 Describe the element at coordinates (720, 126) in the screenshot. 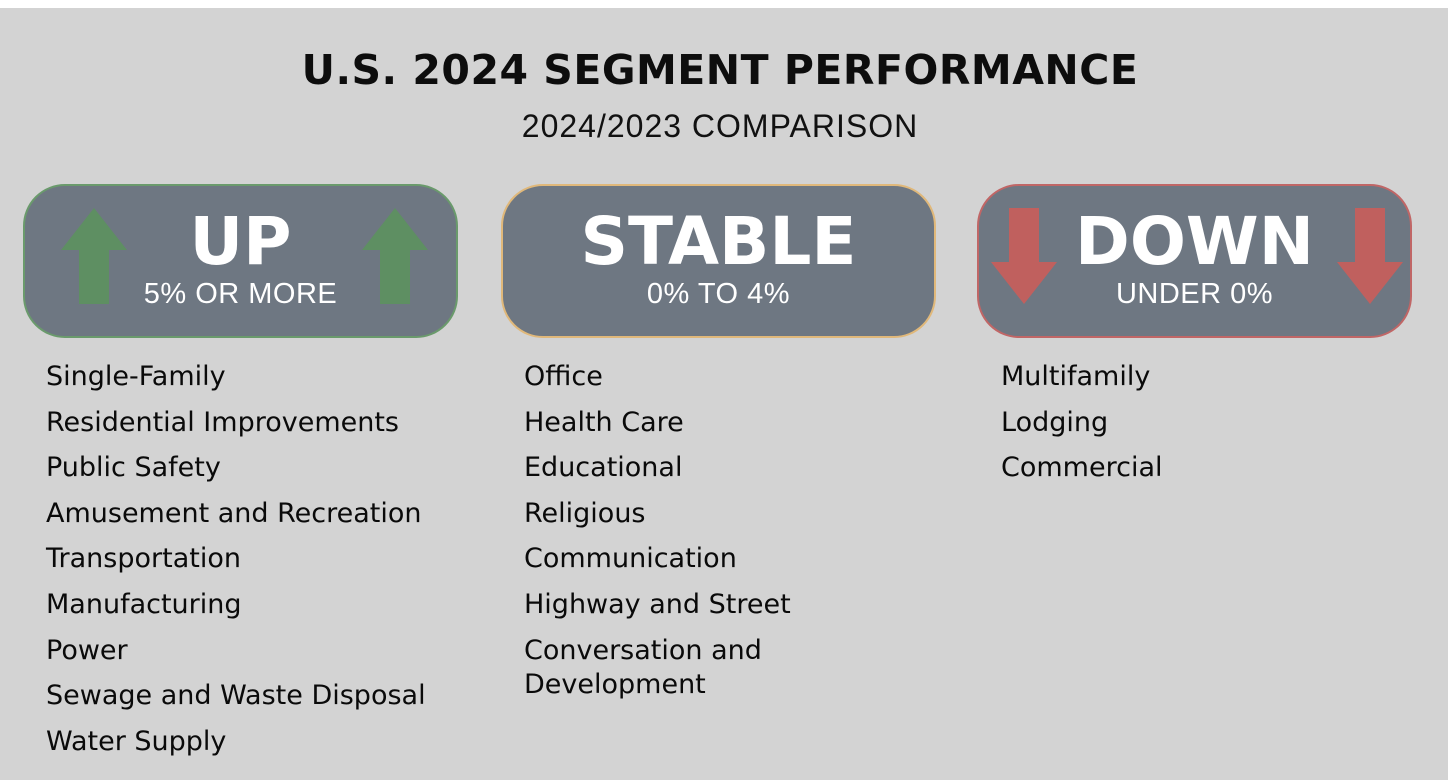

I see `page-subtitle: 2024/2023 COMPARISON` at that location.